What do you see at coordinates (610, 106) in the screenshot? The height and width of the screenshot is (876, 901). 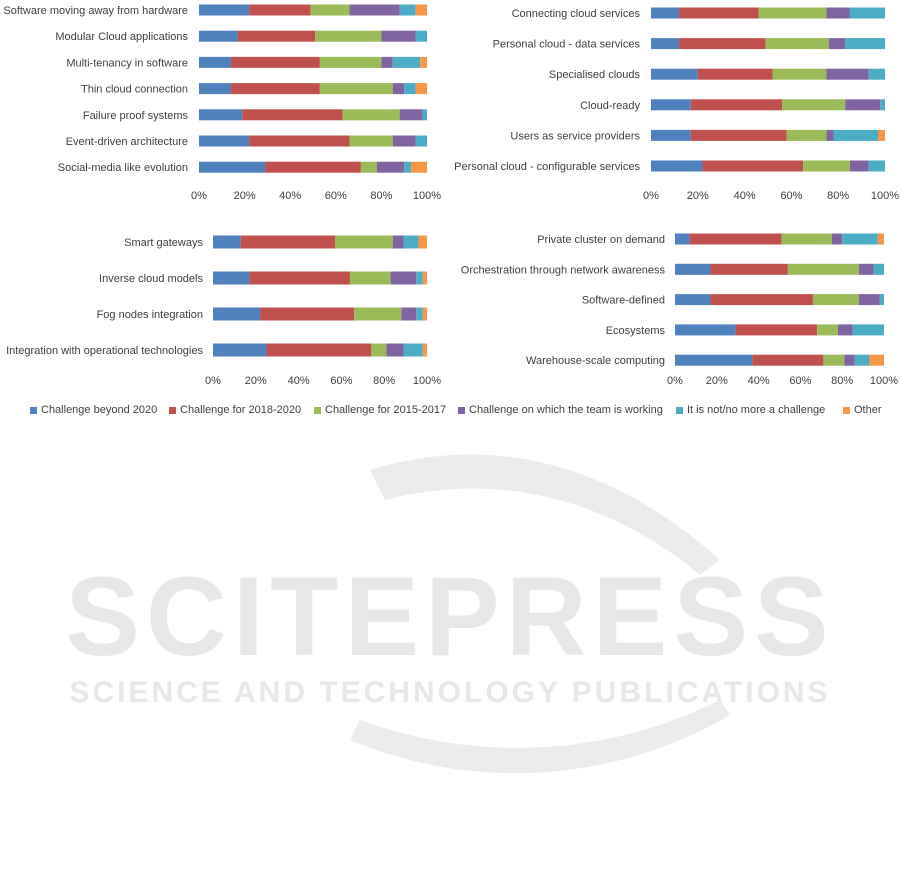 I see `category-label: Cloud-ready` at bounding box center [610, 106].